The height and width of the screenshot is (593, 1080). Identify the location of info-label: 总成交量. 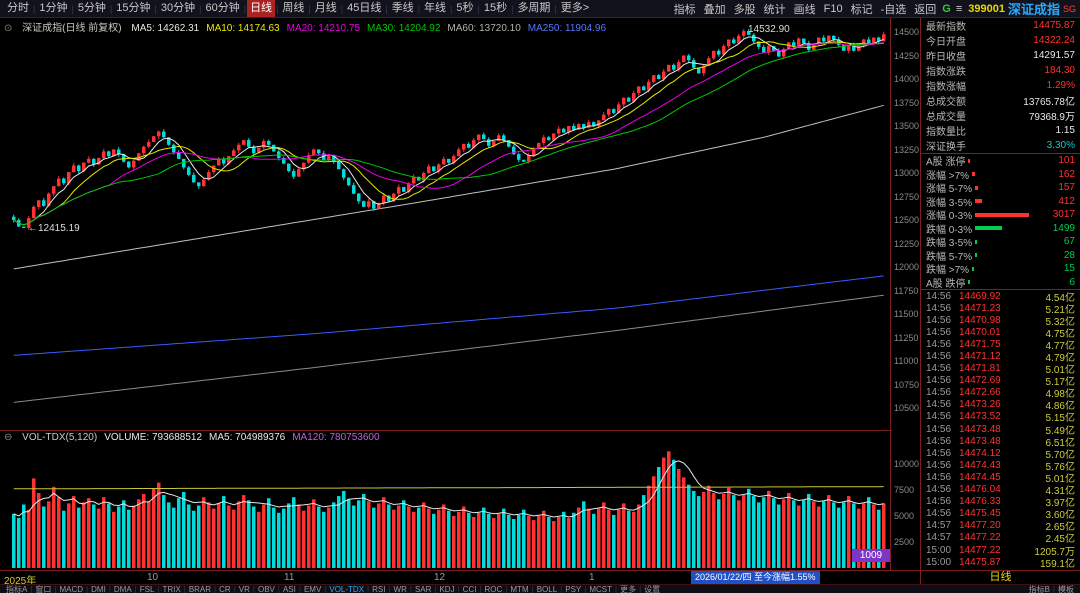
(946, 117).